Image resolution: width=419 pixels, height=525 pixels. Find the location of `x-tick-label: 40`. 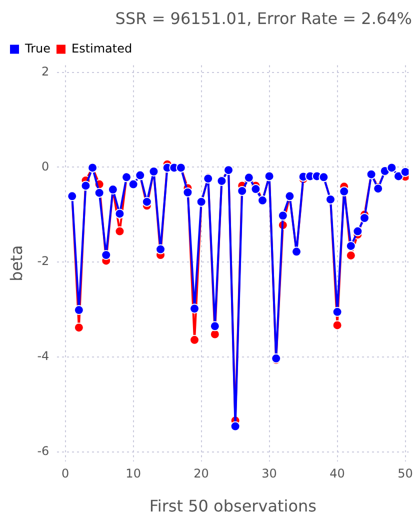

x-tick-label: 40 is located at coordinates (337, 473).